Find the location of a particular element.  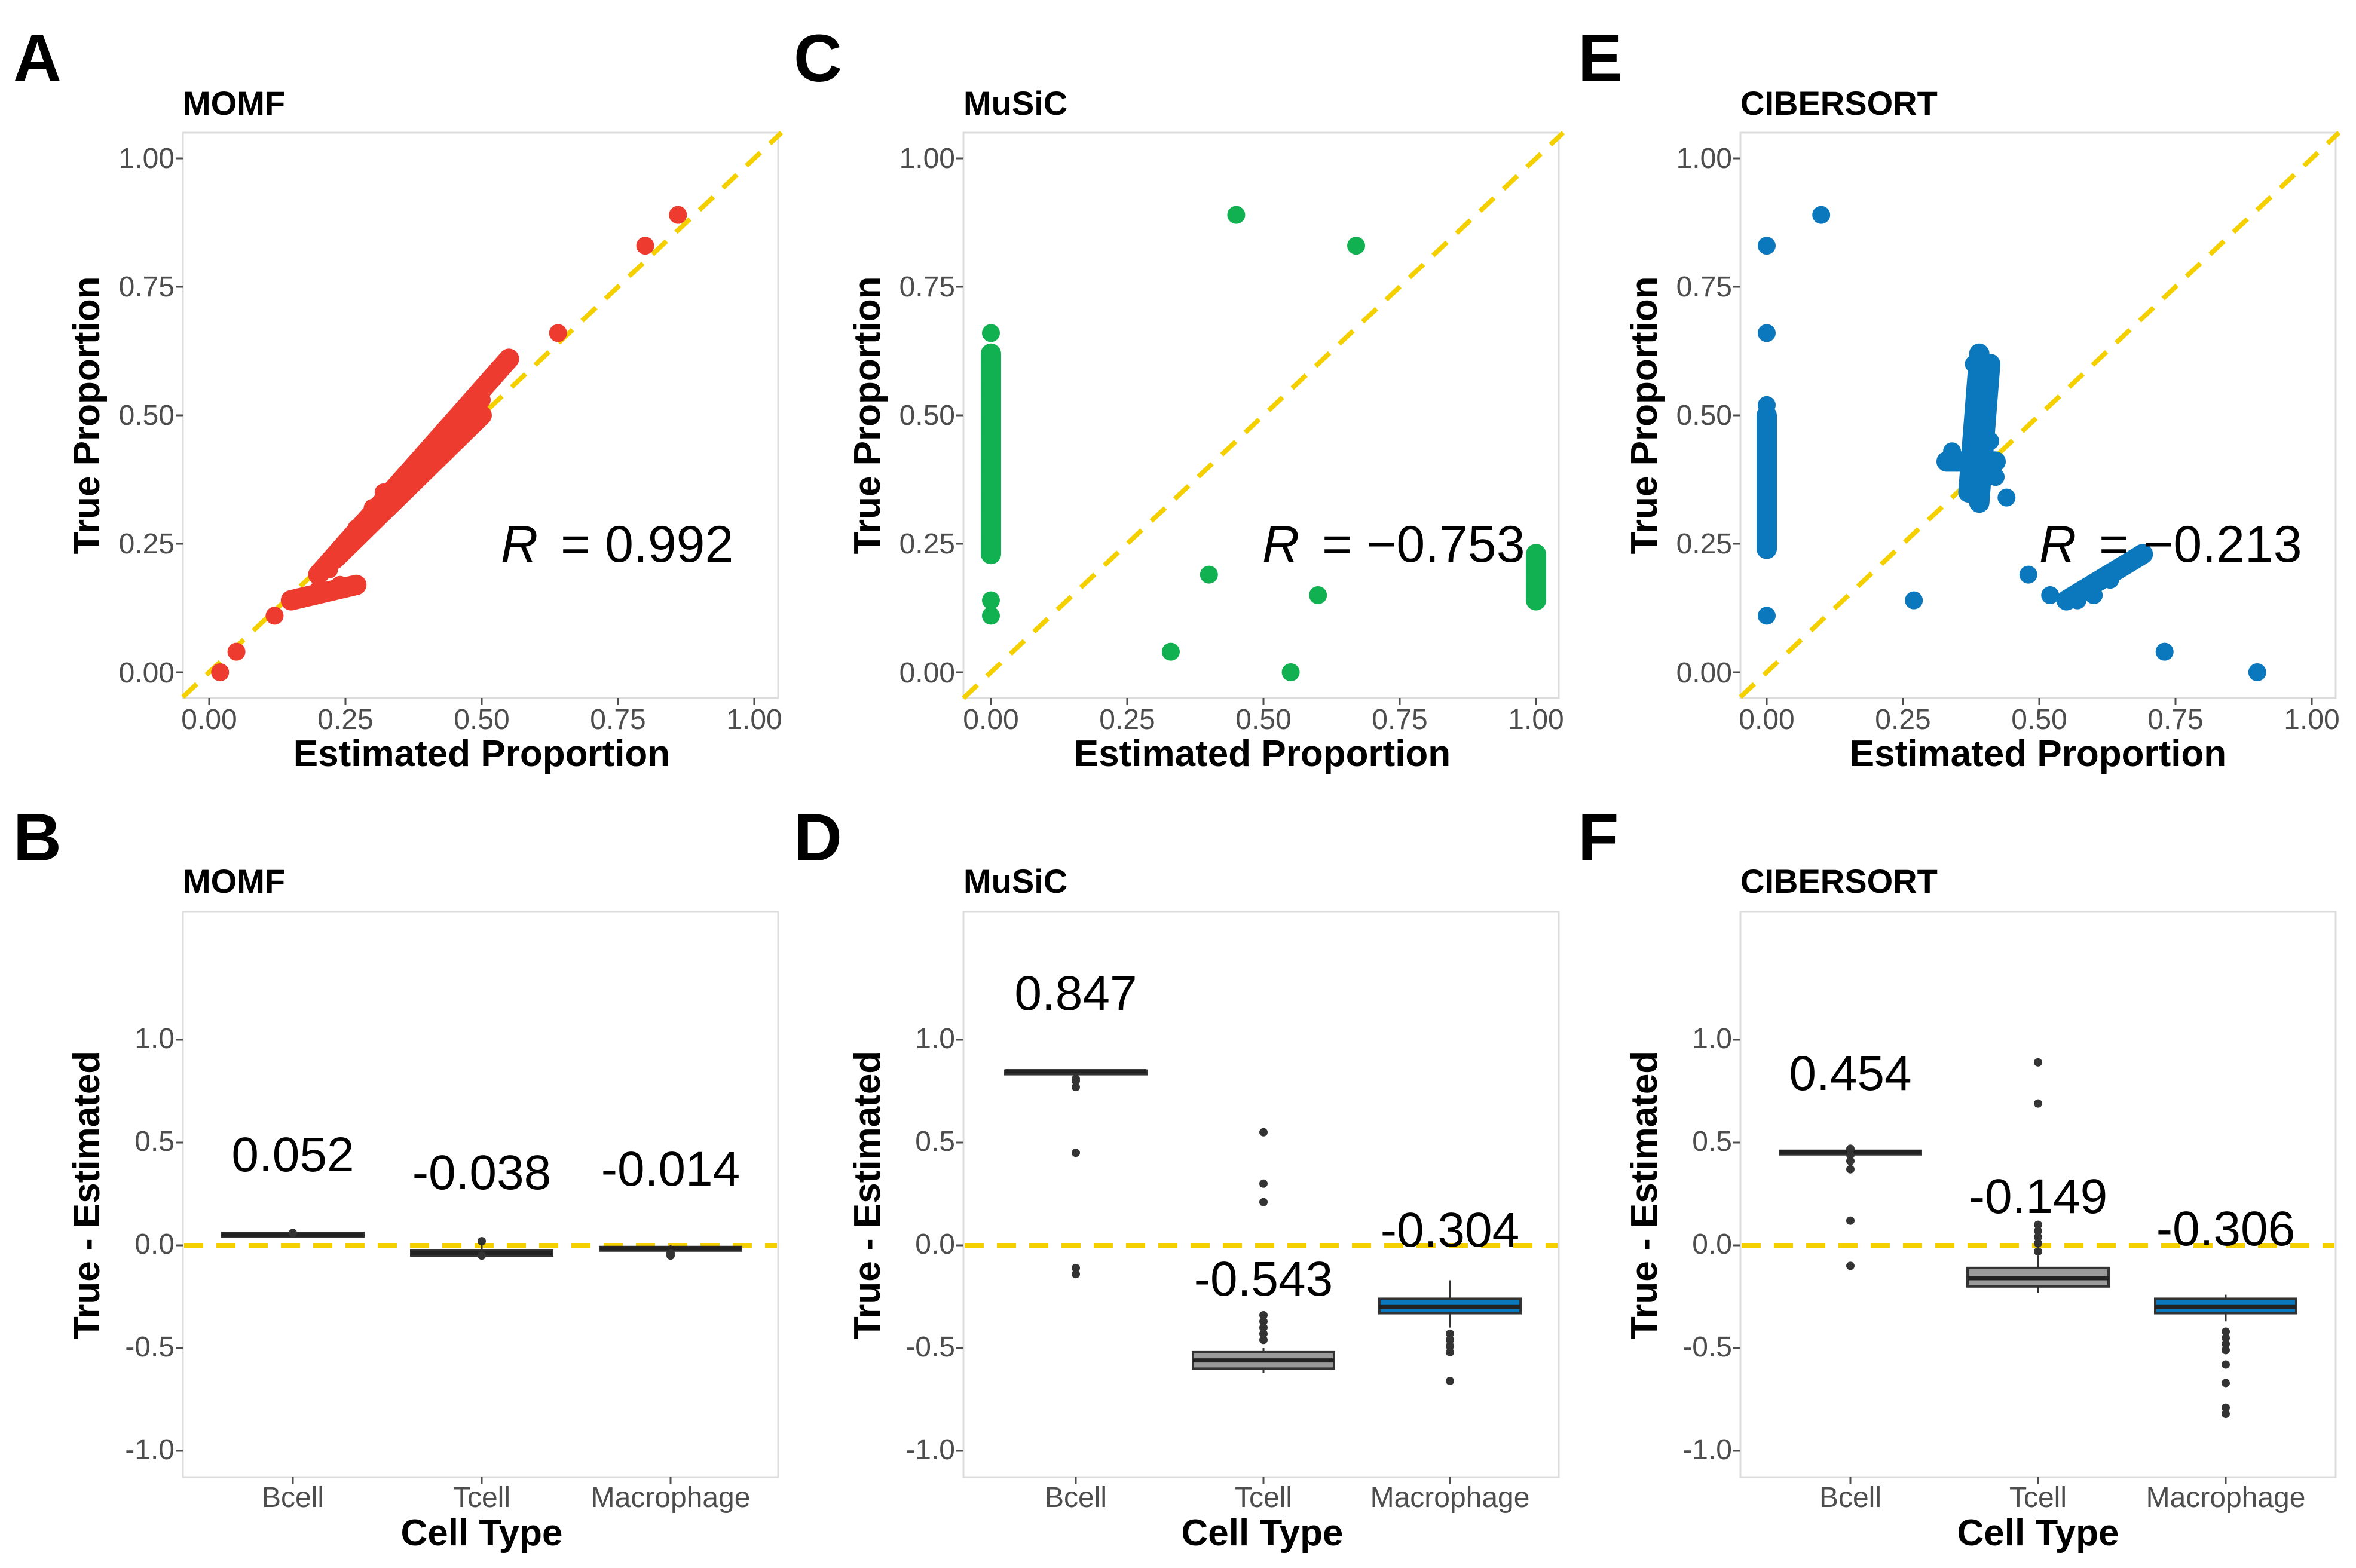

median-label: -0.149 is located at coordinates (2038, 1196).